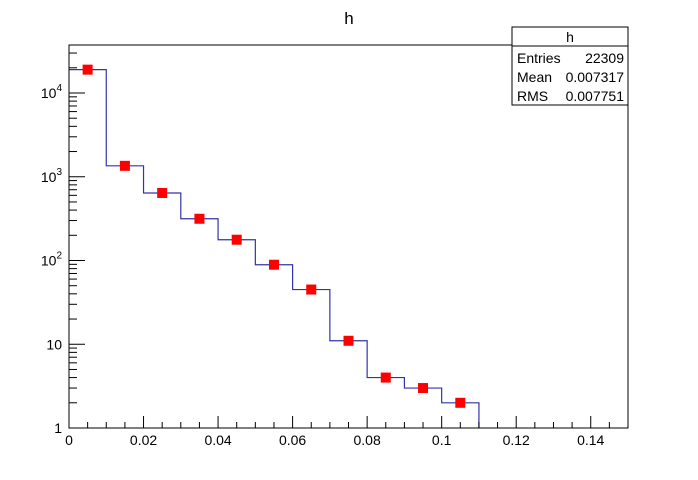 This screenshot has height=480, width=698. I want to click on x-tick-label: 0.06, so click(292, 440).